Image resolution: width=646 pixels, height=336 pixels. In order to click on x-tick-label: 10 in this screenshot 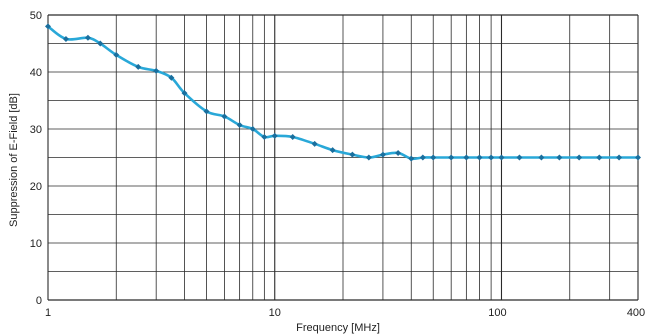, I will do `click(275, 313)`.